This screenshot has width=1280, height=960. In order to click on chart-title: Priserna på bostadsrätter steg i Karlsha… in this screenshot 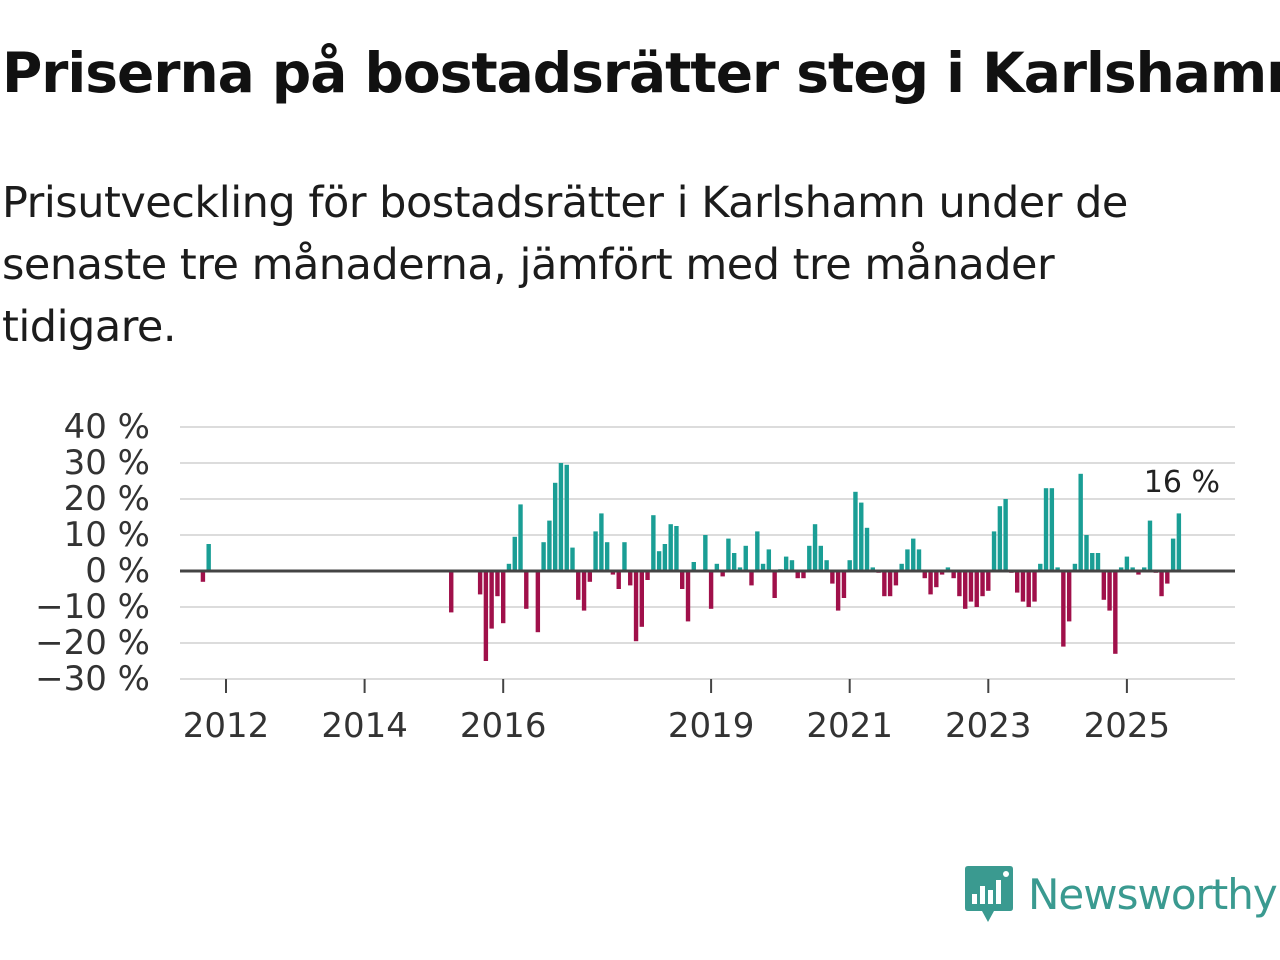, I will do `click(641, 73)`.